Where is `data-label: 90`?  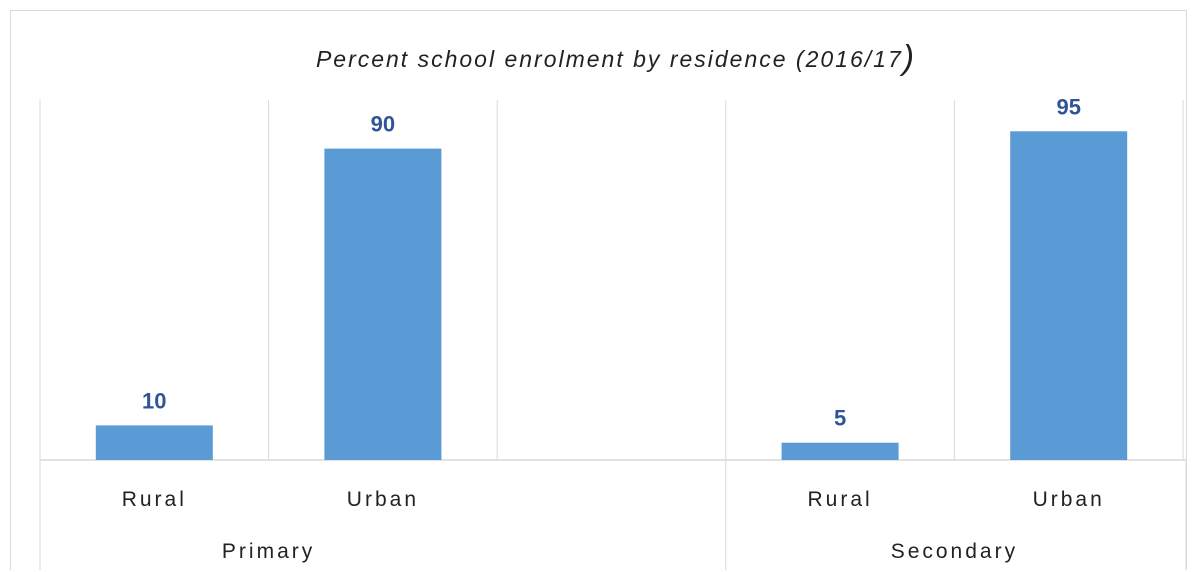 data-label: 90 is located at coordinates (383, 124).